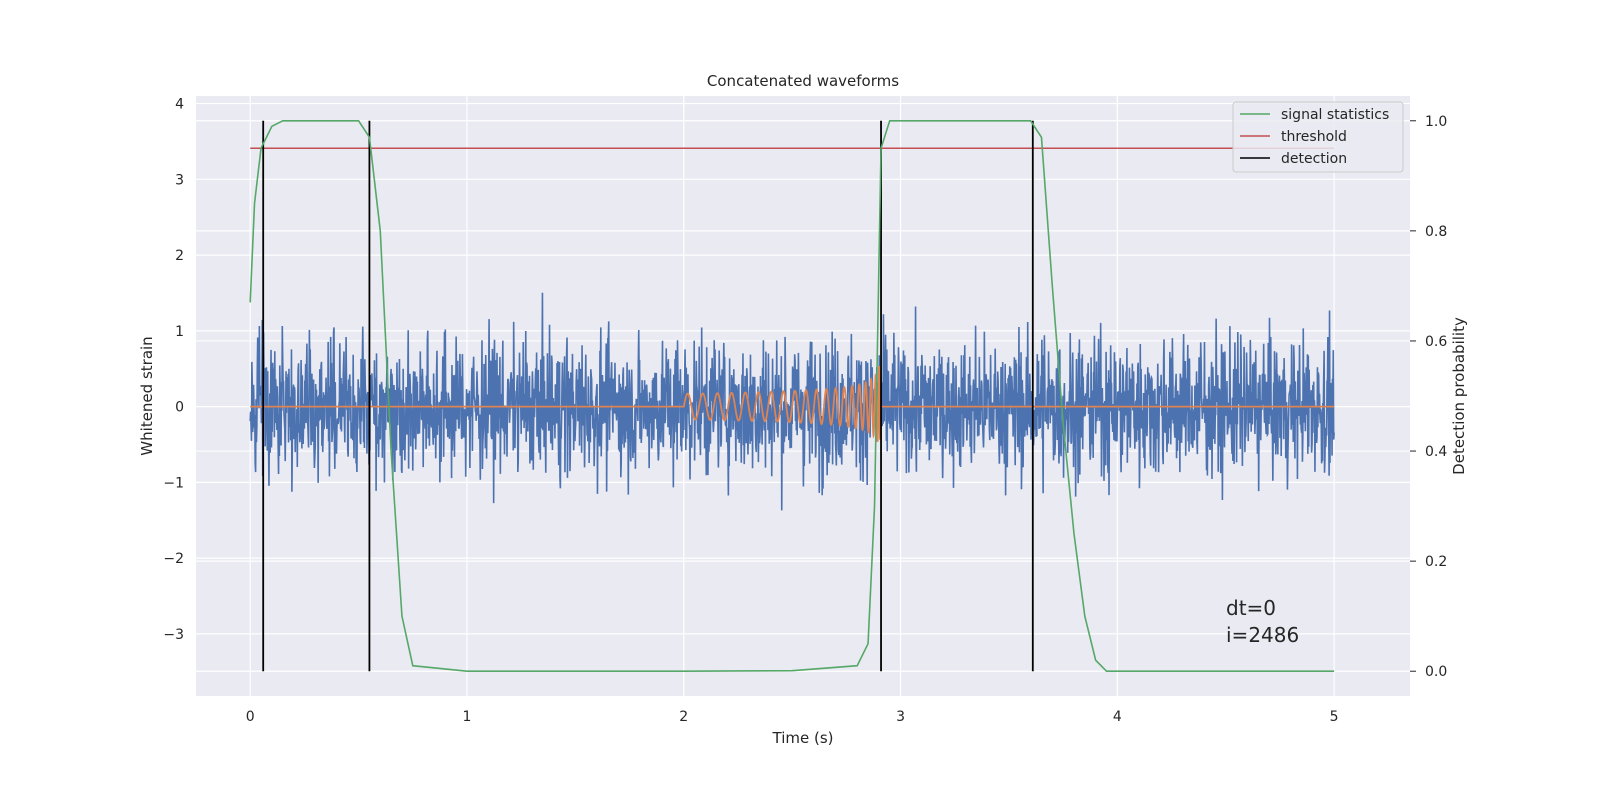 This screenshot has width=1600, height=800. Describe the element at coordinates (1314, 159) in the screenshot. I see `legend-label-detection: detection` at that location.